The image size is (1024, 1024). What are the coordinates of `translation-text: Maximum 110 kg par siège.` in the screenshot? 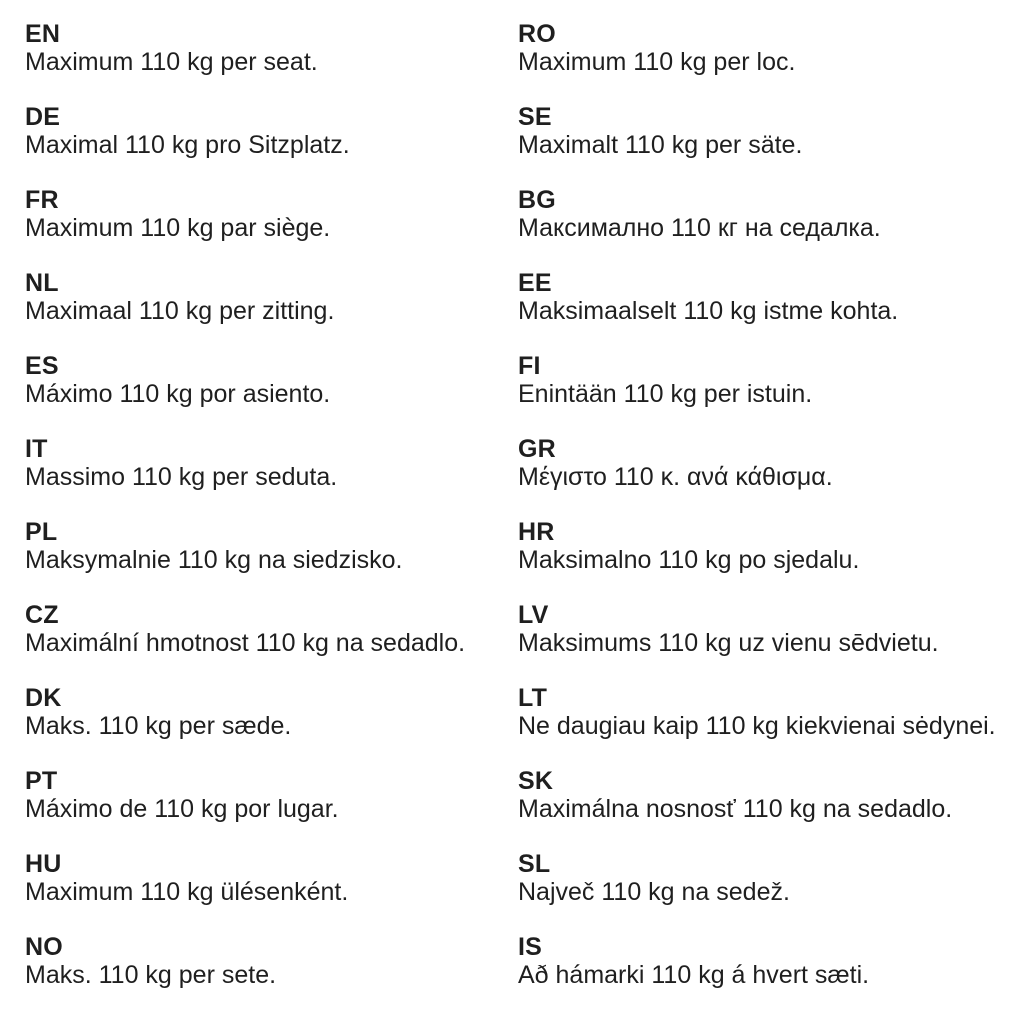 It's located at (178, 228).